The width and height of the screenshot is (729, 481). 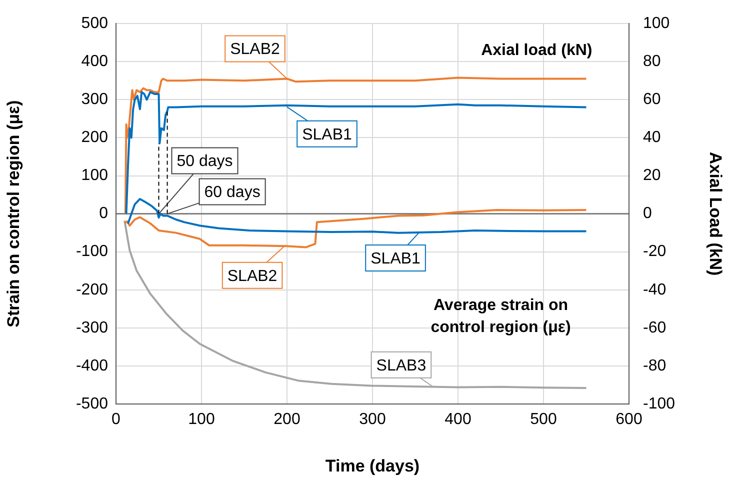 What do you see at coordinates (94, 99) in the screenshot?
I see `y-tick-label: 300` at bounding box center [94, 99].